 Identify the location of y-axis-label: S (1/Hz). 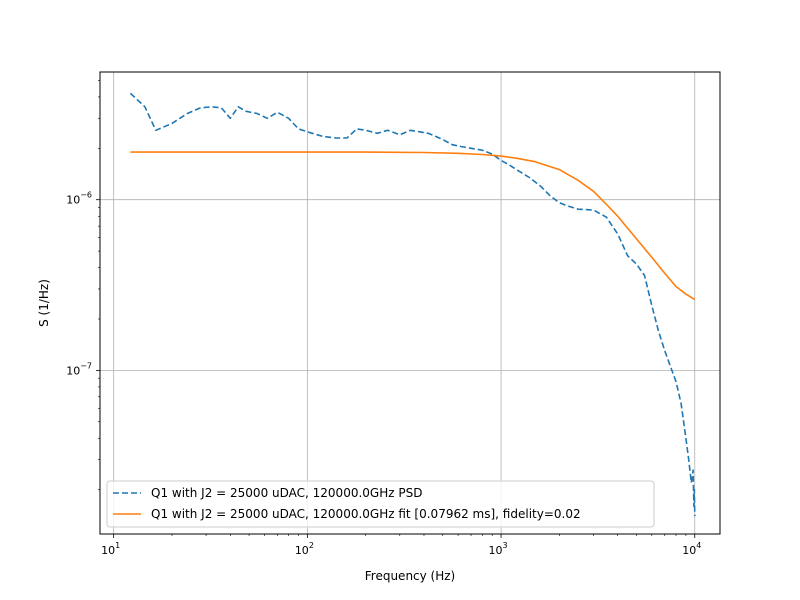
(44, 303).